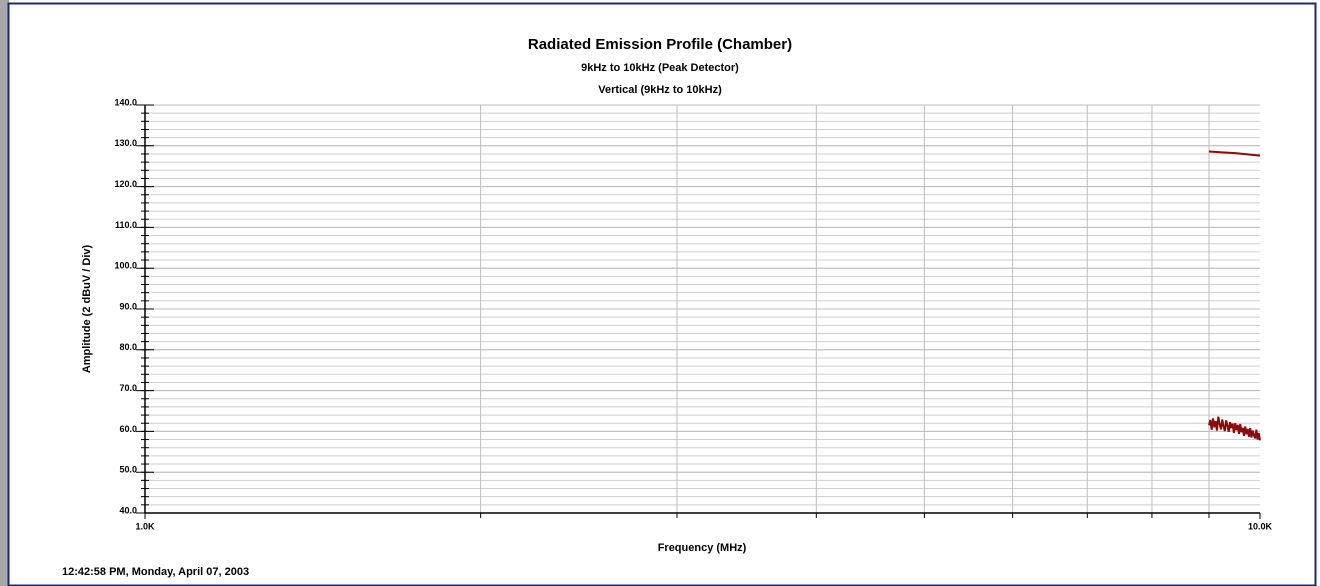  I want to click on y-tick-label: 40.0, so click(128, 510).